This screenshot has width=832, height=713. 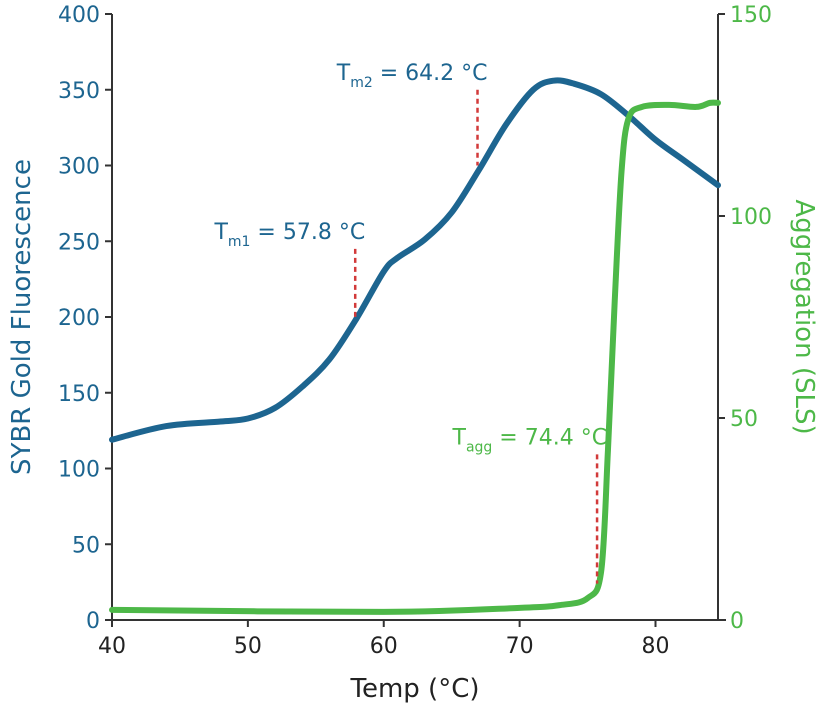 I want to click on annotation-label-agg: Tagg = 74.4 °C, so click(x=529, y=440).